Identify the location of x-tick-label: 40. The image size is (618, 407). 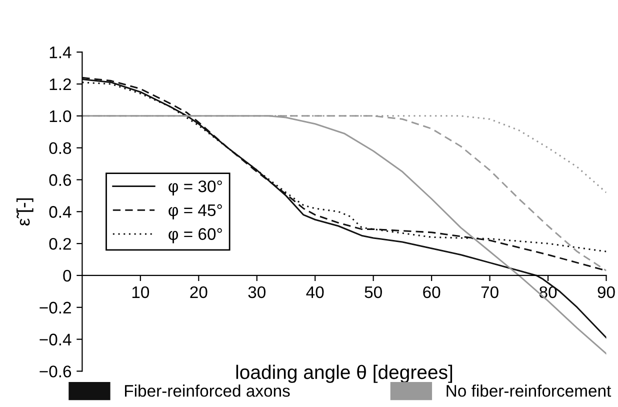
(315, 292).